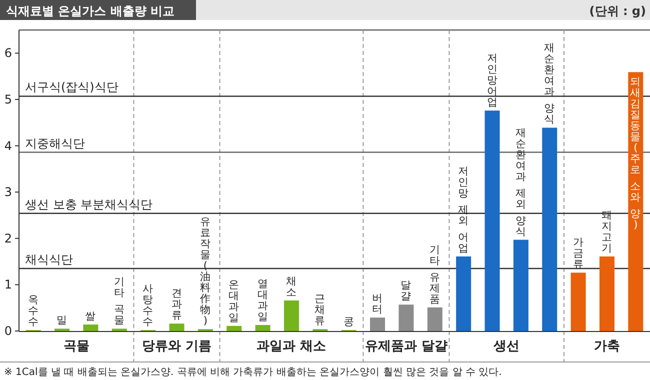 The width and height of the screenshot is (650, 380). What do you see at coordinates (406, 346) in the screenshot?
I see `text: 유제품과 달걀` at bounding box center [406, 346].